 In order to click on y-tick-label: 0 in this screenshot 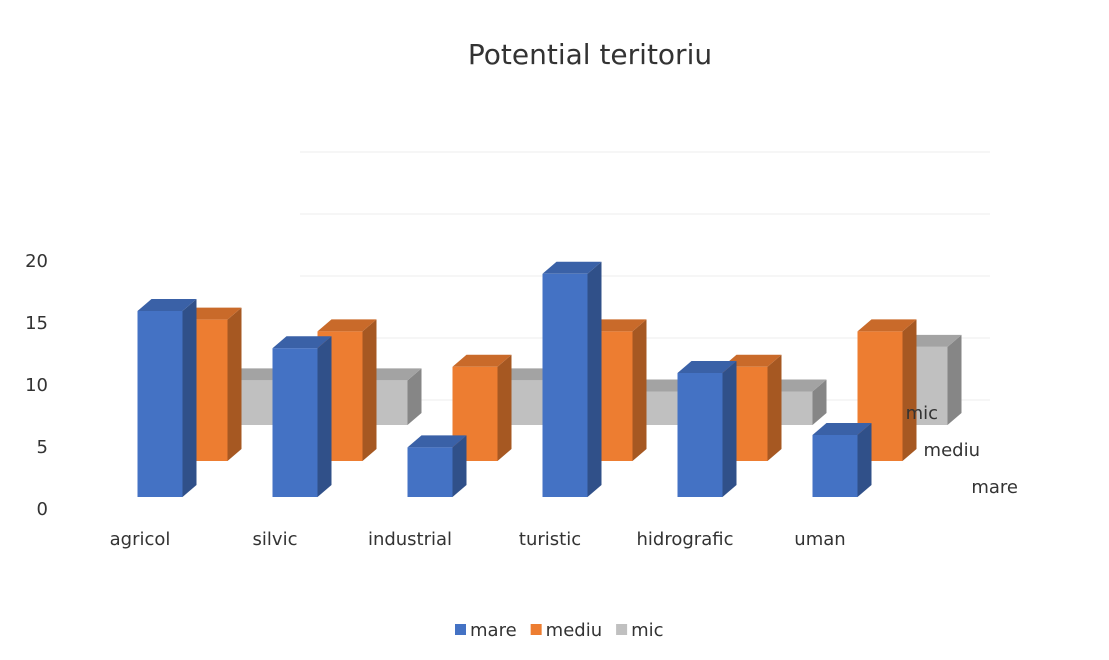, I will do `click(42, 509)`.